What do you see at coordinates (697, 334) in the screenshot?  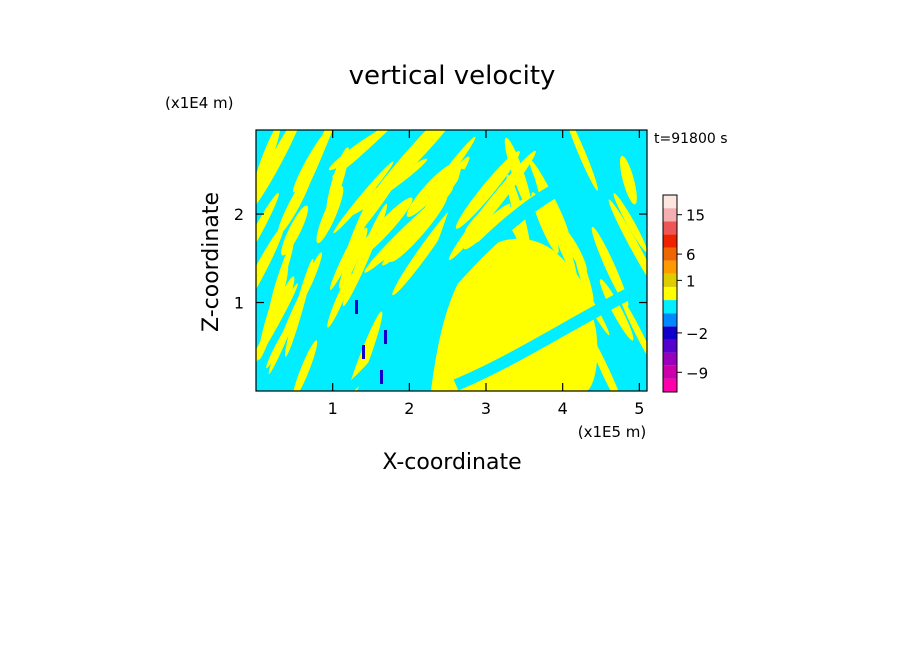 I see `colorbar-label: −2` at bounding box center [697, 334].